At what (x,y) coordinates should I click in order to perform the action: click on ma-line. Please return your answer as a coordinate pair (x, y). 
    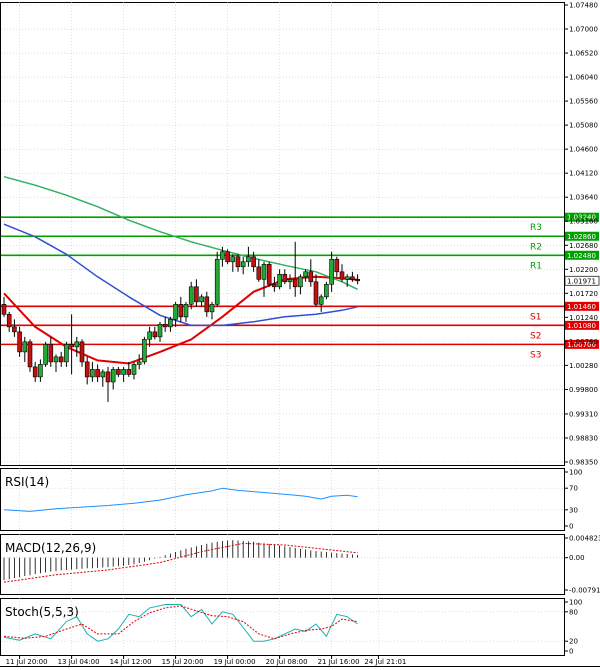
    Looking at the image, I should click on (180, 232).